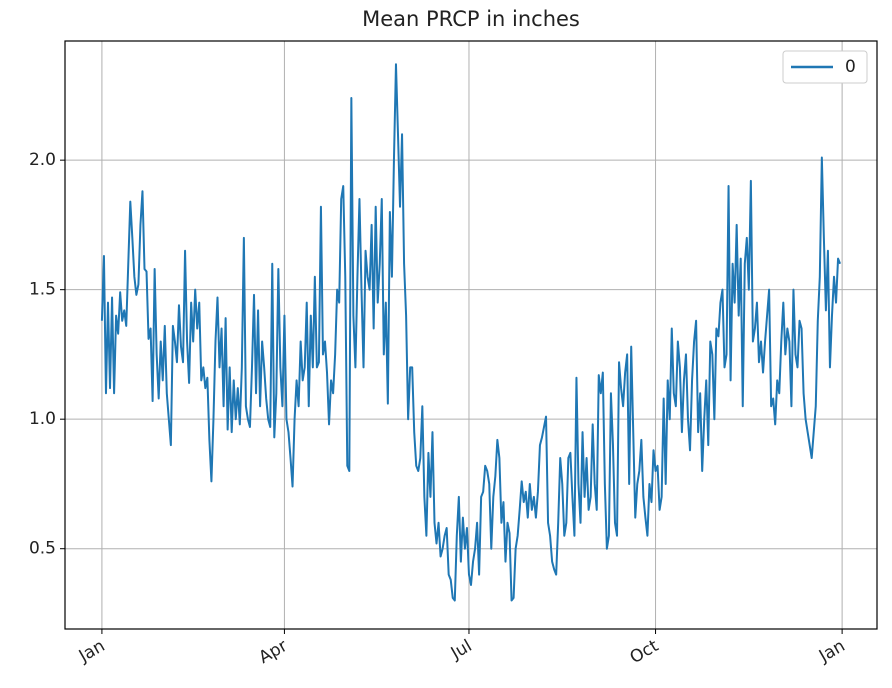 The width and height of the screenshot is (892, 688). What do you see at coordinates (850, 67) in the screenshot?
I see `legend-label: 0` at bounding box center [850, 67].